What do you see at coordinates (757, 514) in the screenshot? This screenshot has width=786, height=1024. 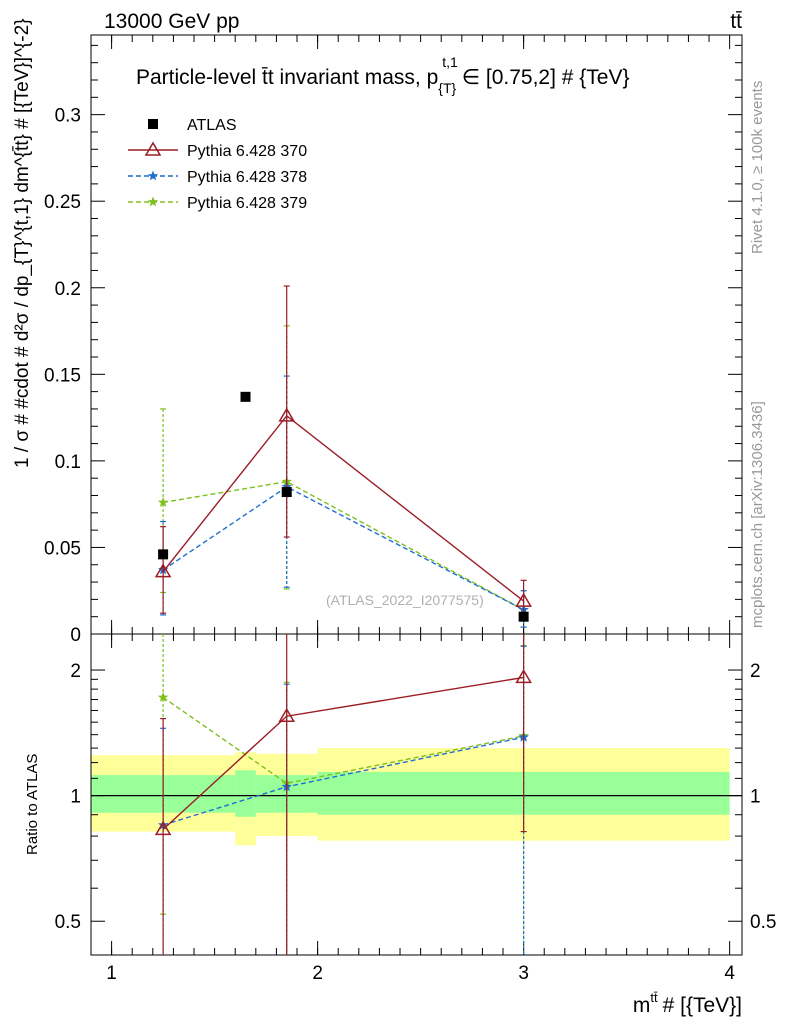 I see `mcplots-label: mcplots.cern.ch [arXiv:1306.3436]` at bounding box center [757, 514].